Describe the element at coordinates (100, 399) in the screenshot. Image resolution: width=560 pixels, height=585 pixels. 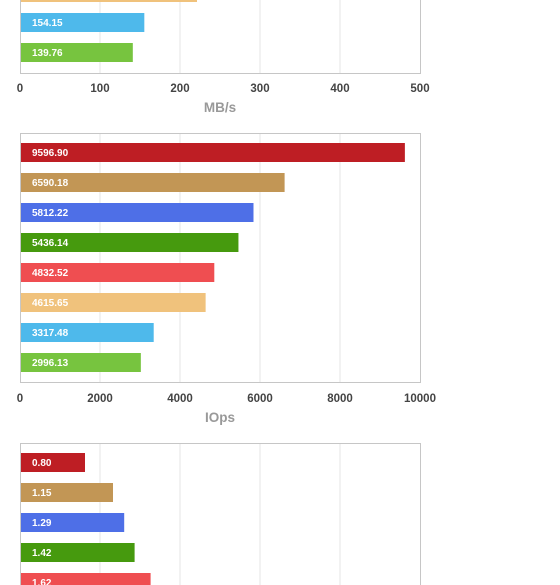
I see `x-tick-label: 2000` at that location.